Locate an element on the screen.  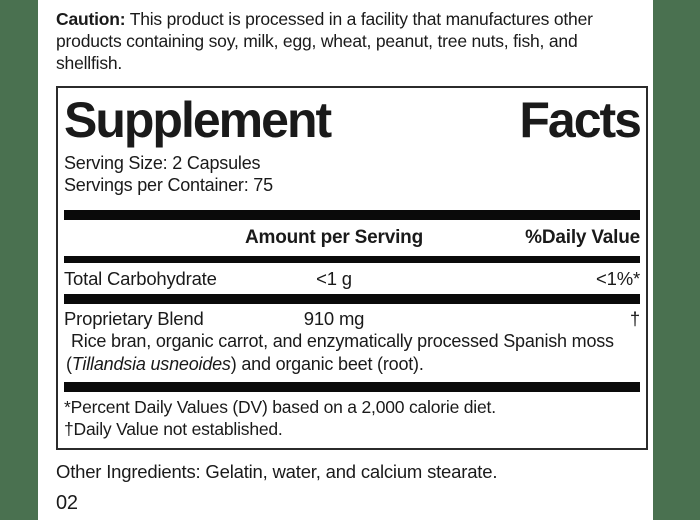
latin-name: Tillandsia usneoides is located at coordinates (151, 364).